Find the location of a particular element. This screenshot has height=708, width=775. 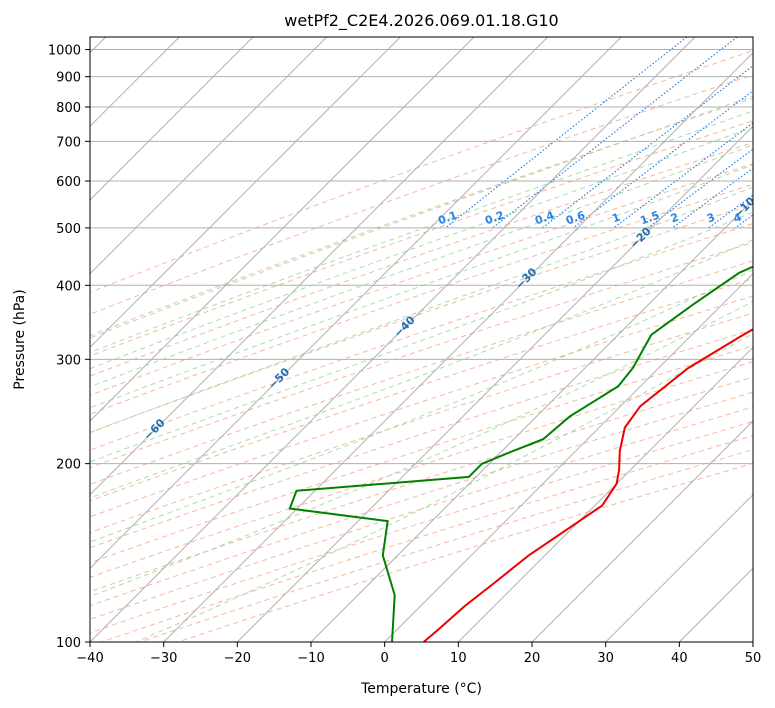

y-tick-label: 200 is located at coordinates (68, 465).